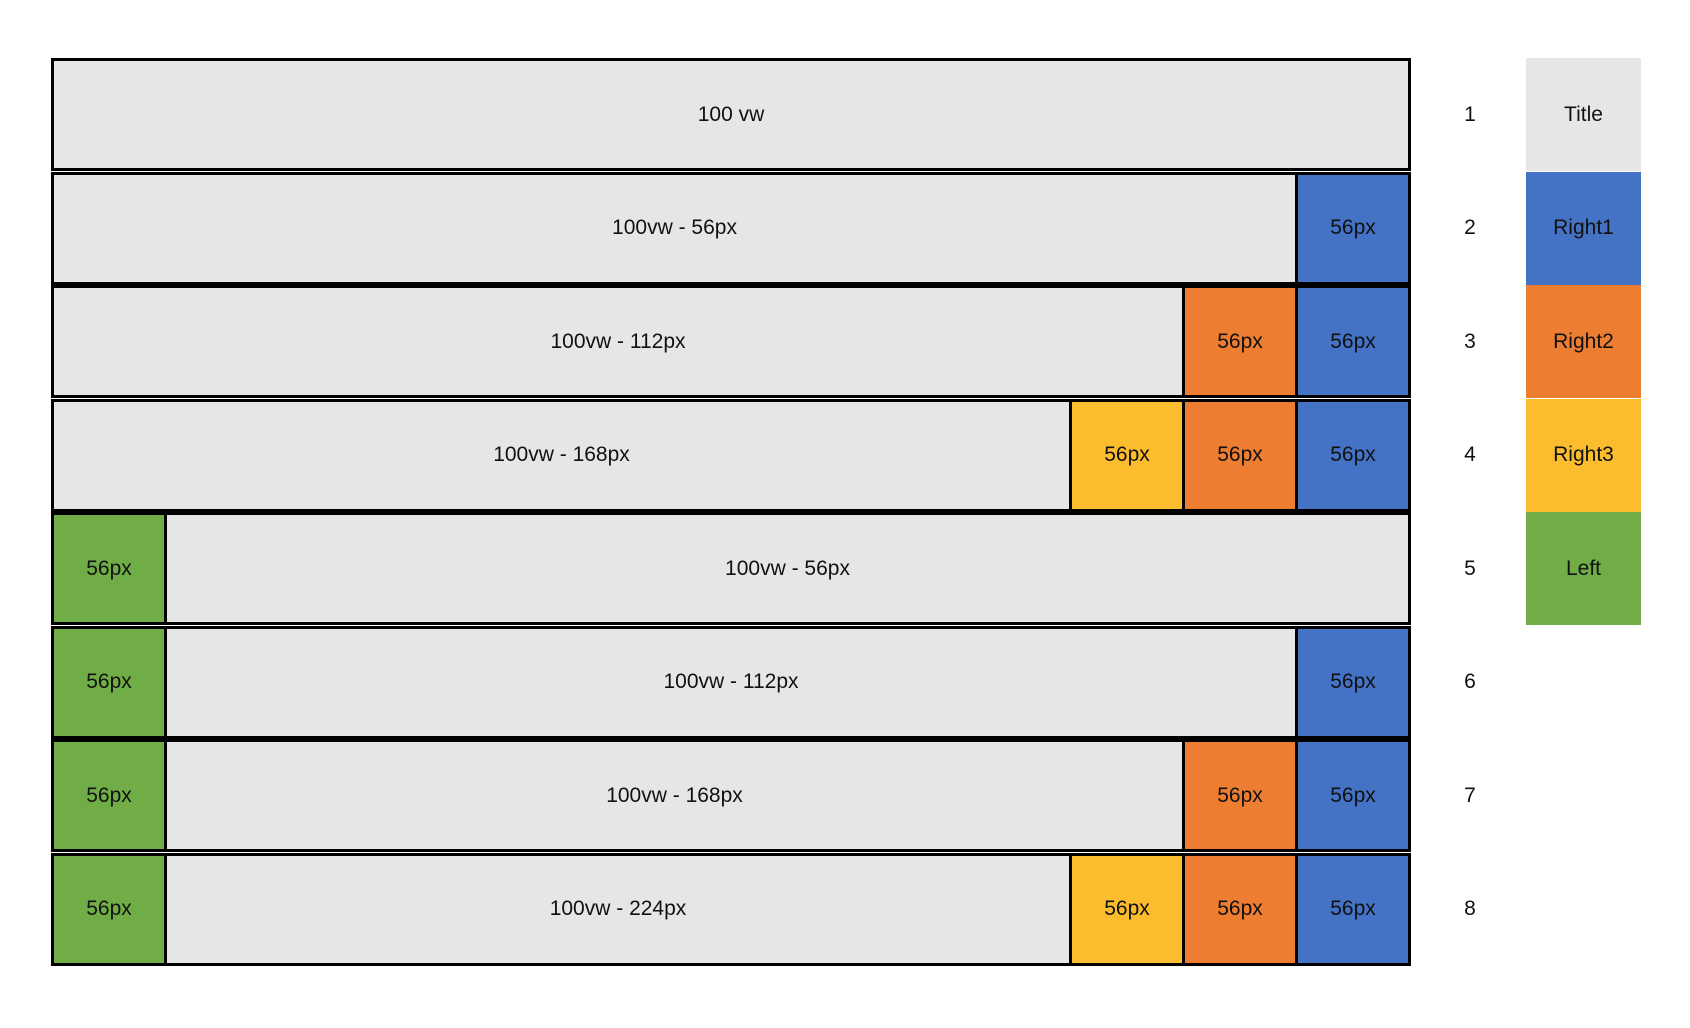 This screenshot has width=1690, height=1028. I want to click on layout-row-8: 56px 100vw - 224px 56px 56px 56px, so click(731, 909).